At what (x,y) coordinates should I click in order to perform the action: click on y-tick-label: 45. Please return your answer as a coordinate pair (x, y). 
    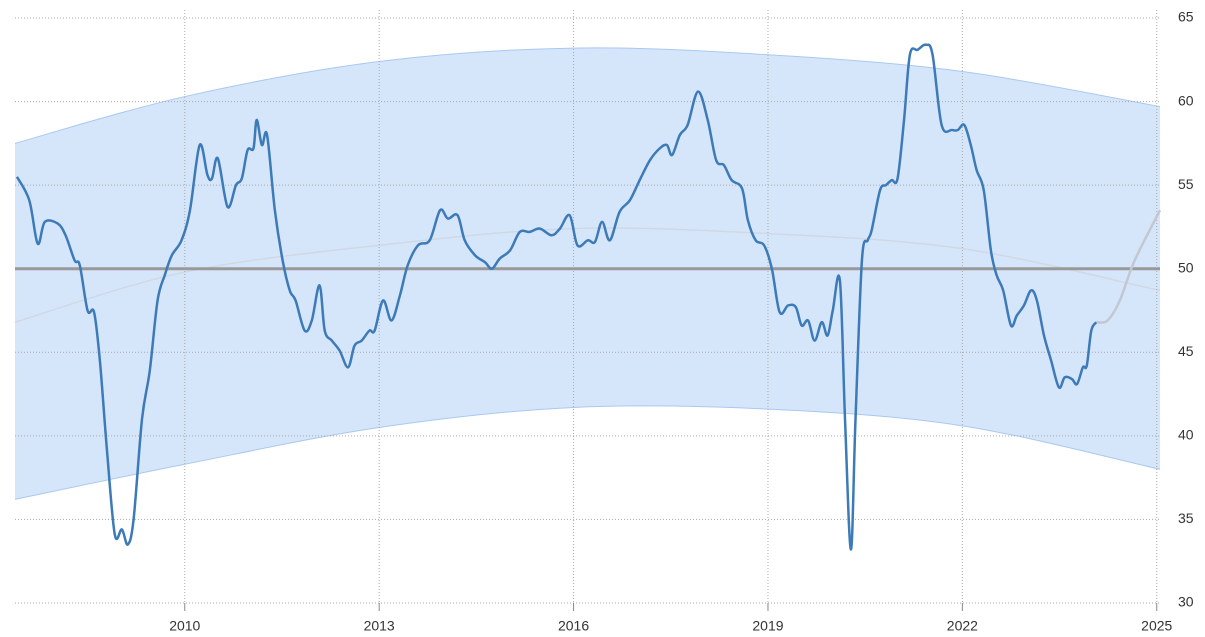
    Looking at the image, I should click on (1186, 351).